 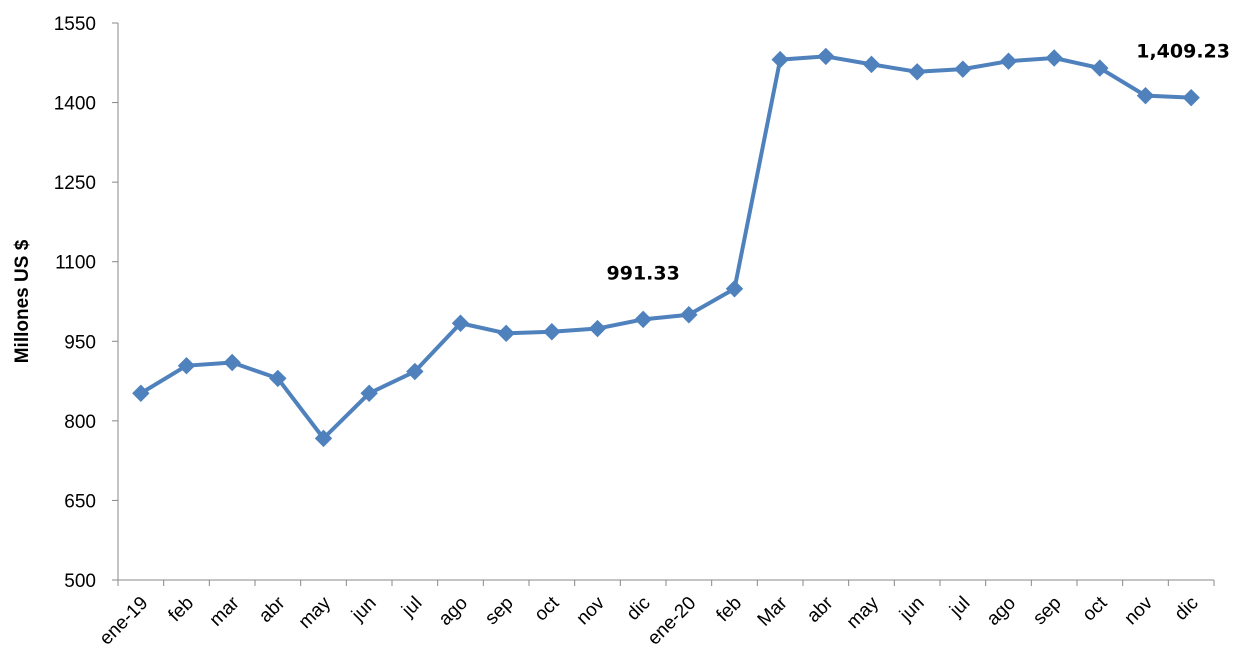 What do you see at coordinates (75, 104) in the screenshot?
I see `y-tick-label: 1400` at bounding box center [75, 104].